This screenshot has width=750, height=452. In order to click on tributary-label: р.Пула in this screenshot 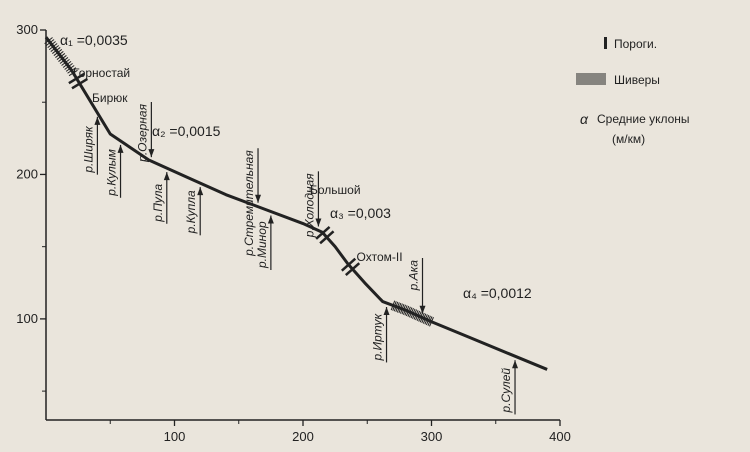, I will do `click(158, 202)`.